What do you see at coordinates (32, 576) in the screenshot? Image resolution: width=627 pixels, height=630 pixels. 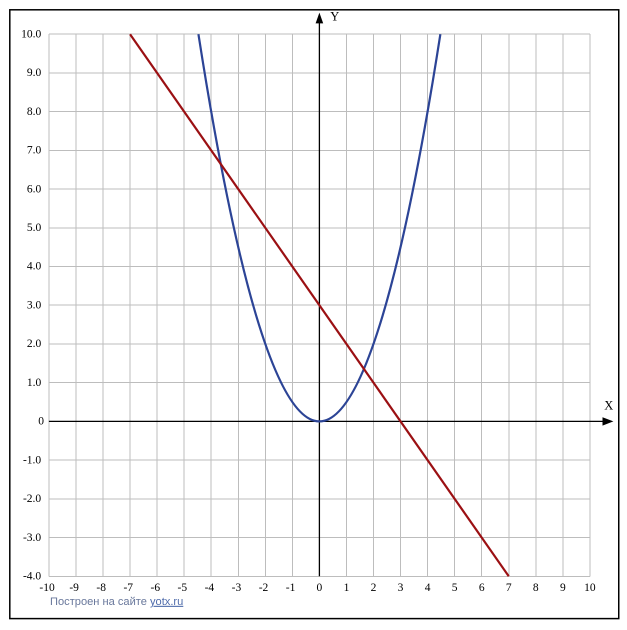 I see `svg-text: -4.0` at bounding box center [32, 576].